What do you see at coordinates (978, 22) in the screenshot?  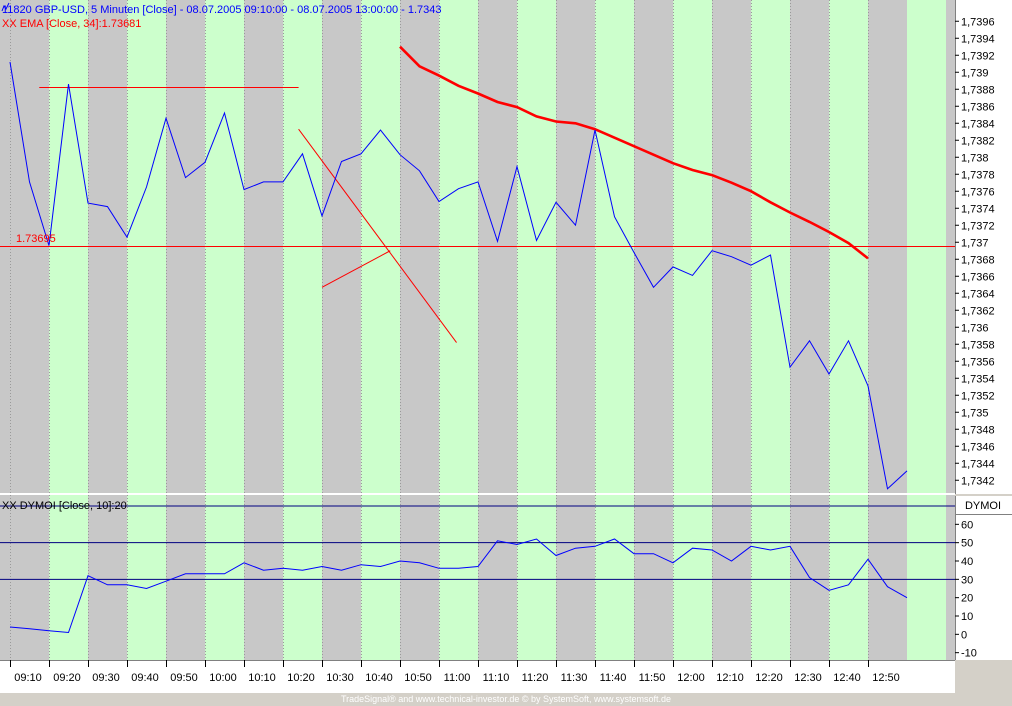 I see `price-tick-label: 1,7396` at bounding box center [978, 22].